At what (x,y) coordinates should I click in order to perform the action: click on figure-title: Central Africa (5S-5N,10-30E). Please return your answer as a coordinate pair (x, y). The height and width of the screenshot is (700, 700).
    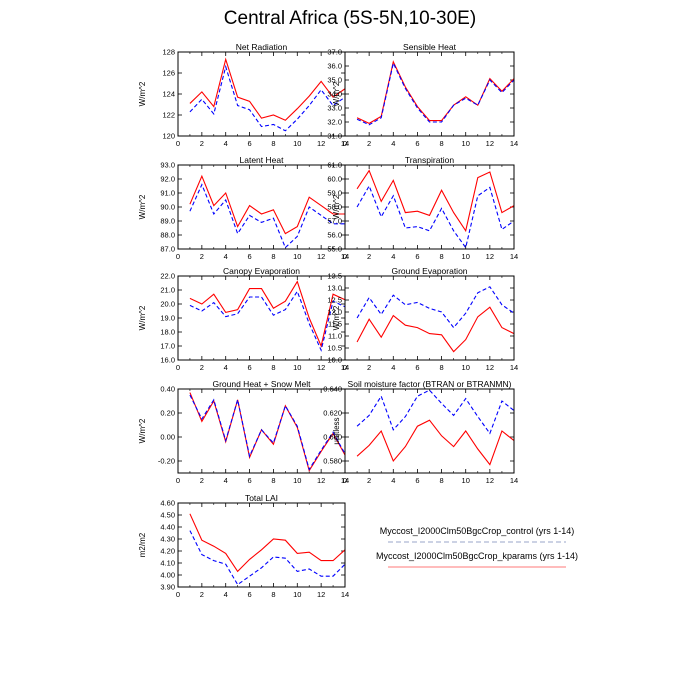
    Looking at the image, I should click on (350, 18).